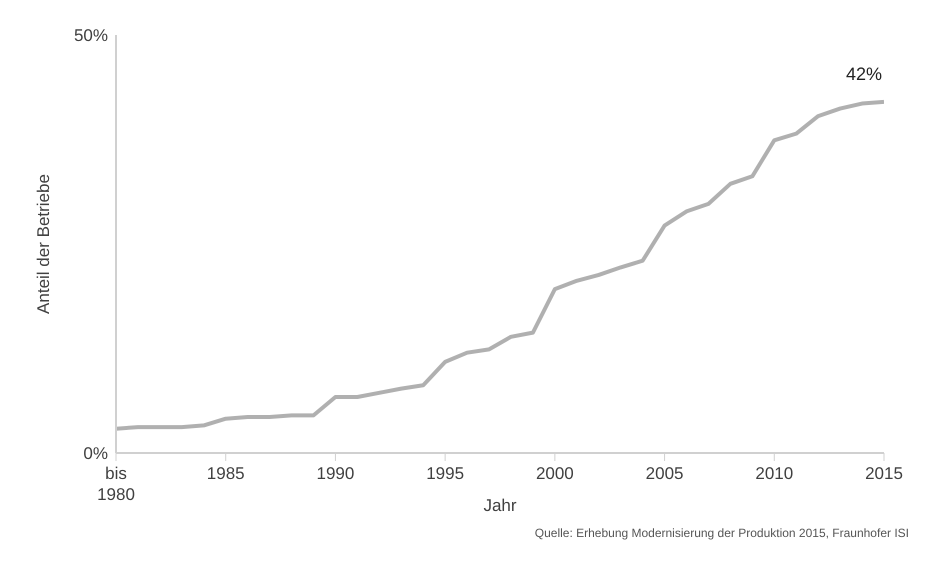 The height and width of the screenshot is (561, 925). Describe the element at coordinates (774, 473) in the screenshot. I see `x-tick-label: 2010` at that location.